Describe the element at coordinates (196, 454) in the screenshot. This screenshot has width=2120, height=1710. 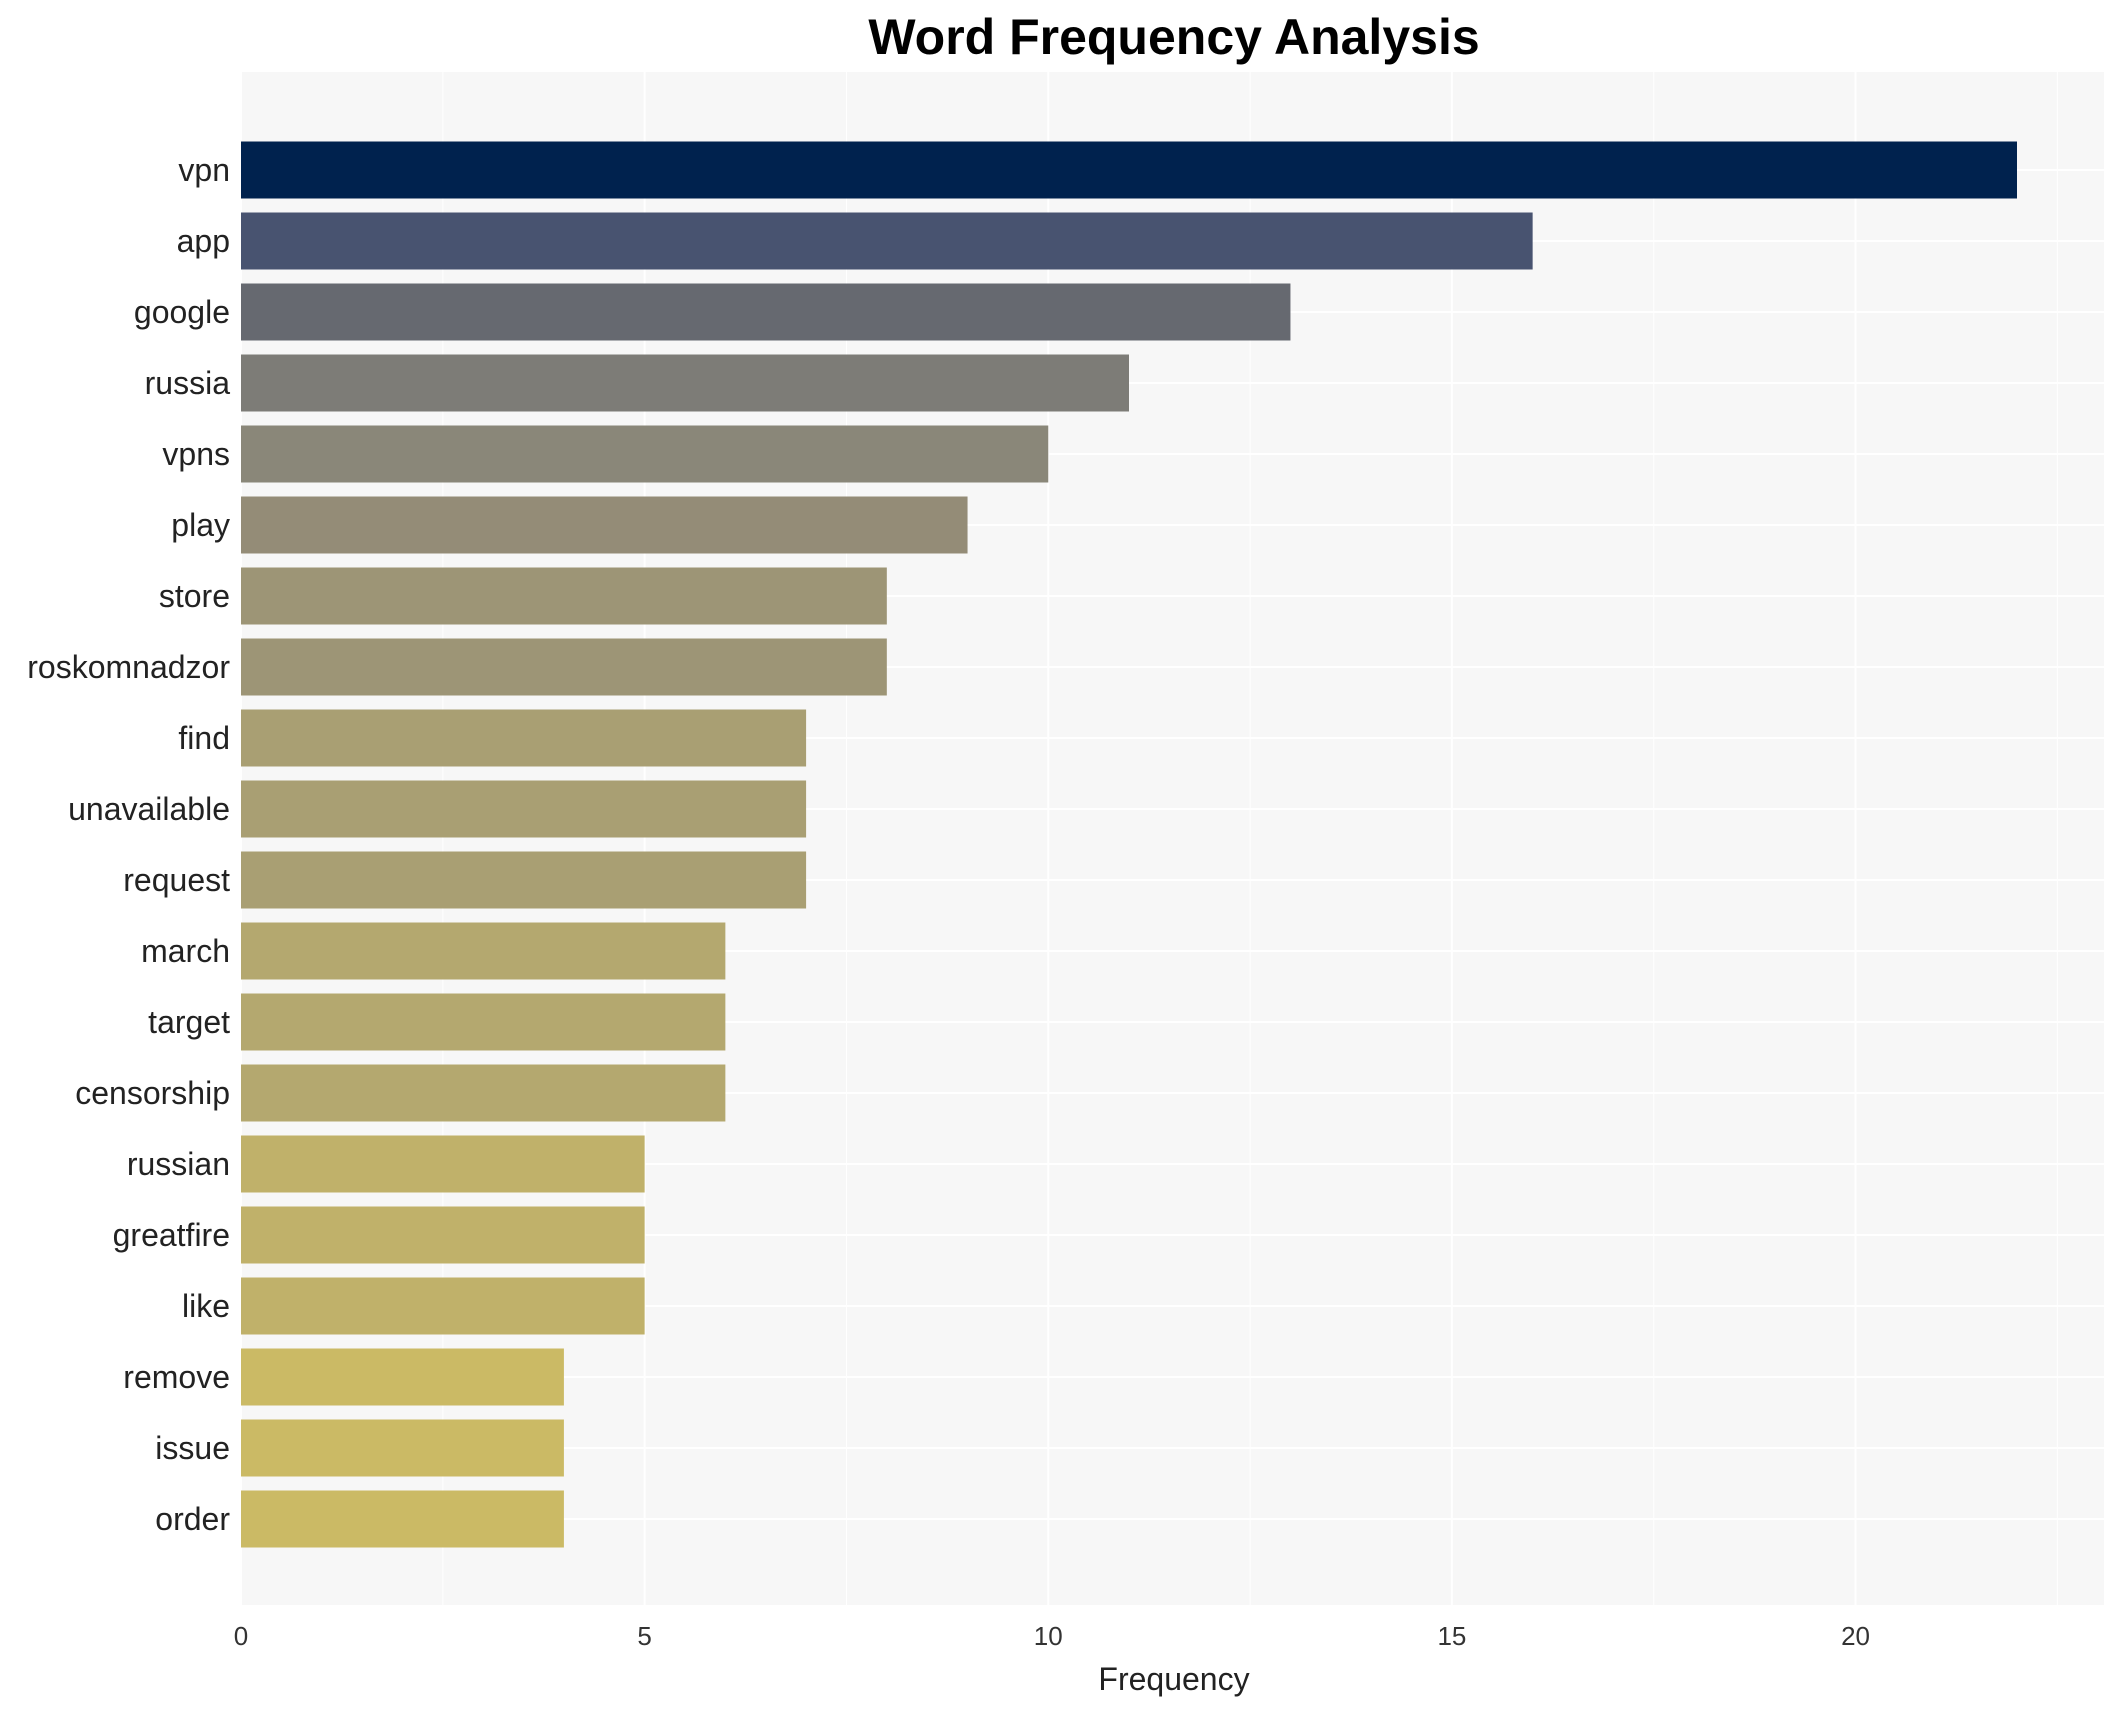
I see `category-label-vpns: vpns` at that location.